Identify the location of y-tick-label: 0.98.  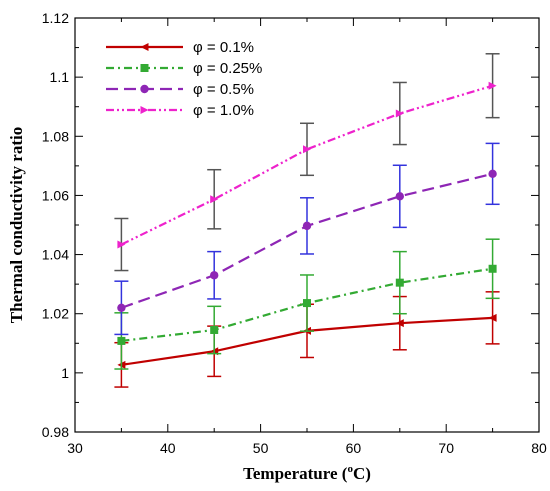
(55, 432).